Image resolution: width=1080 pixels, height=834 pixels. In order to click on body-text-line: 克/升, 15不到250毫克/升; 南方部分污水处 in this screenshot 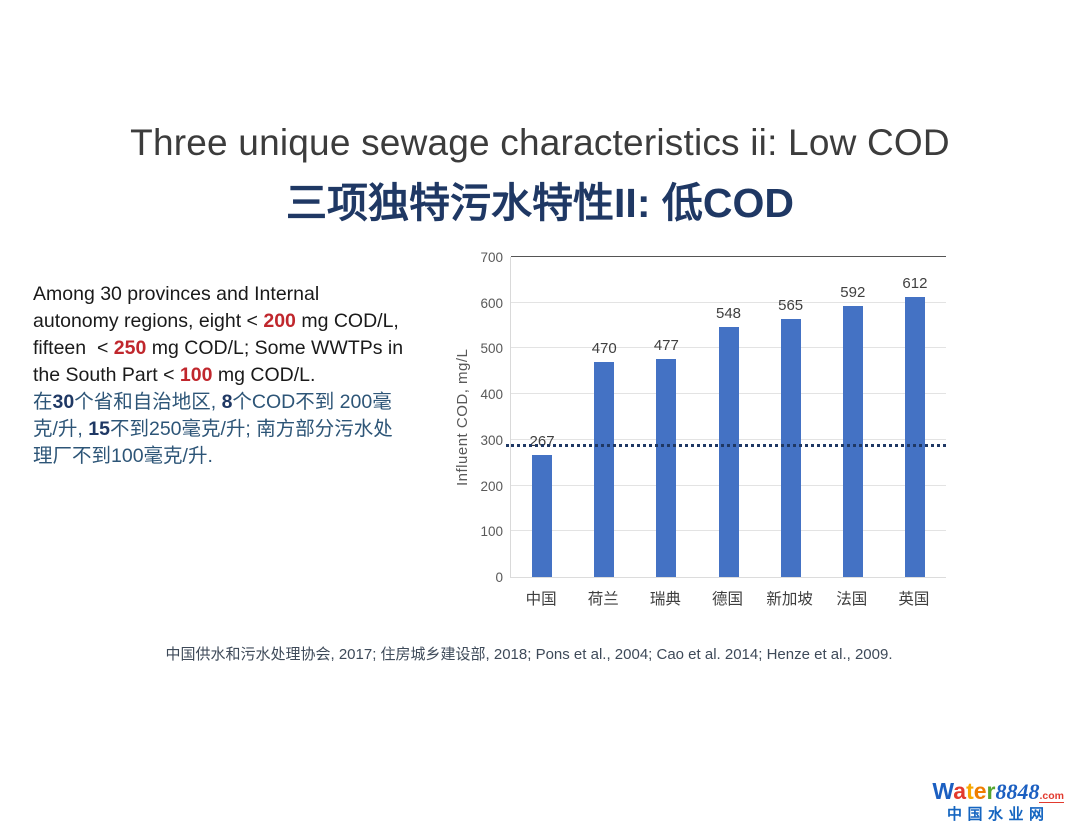, I will do `click(245, 429)`.